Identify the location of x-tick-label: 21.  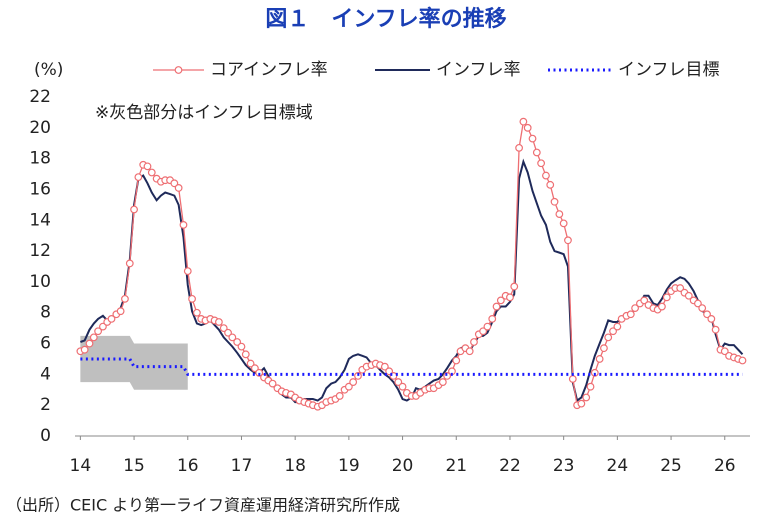
(456, 466).